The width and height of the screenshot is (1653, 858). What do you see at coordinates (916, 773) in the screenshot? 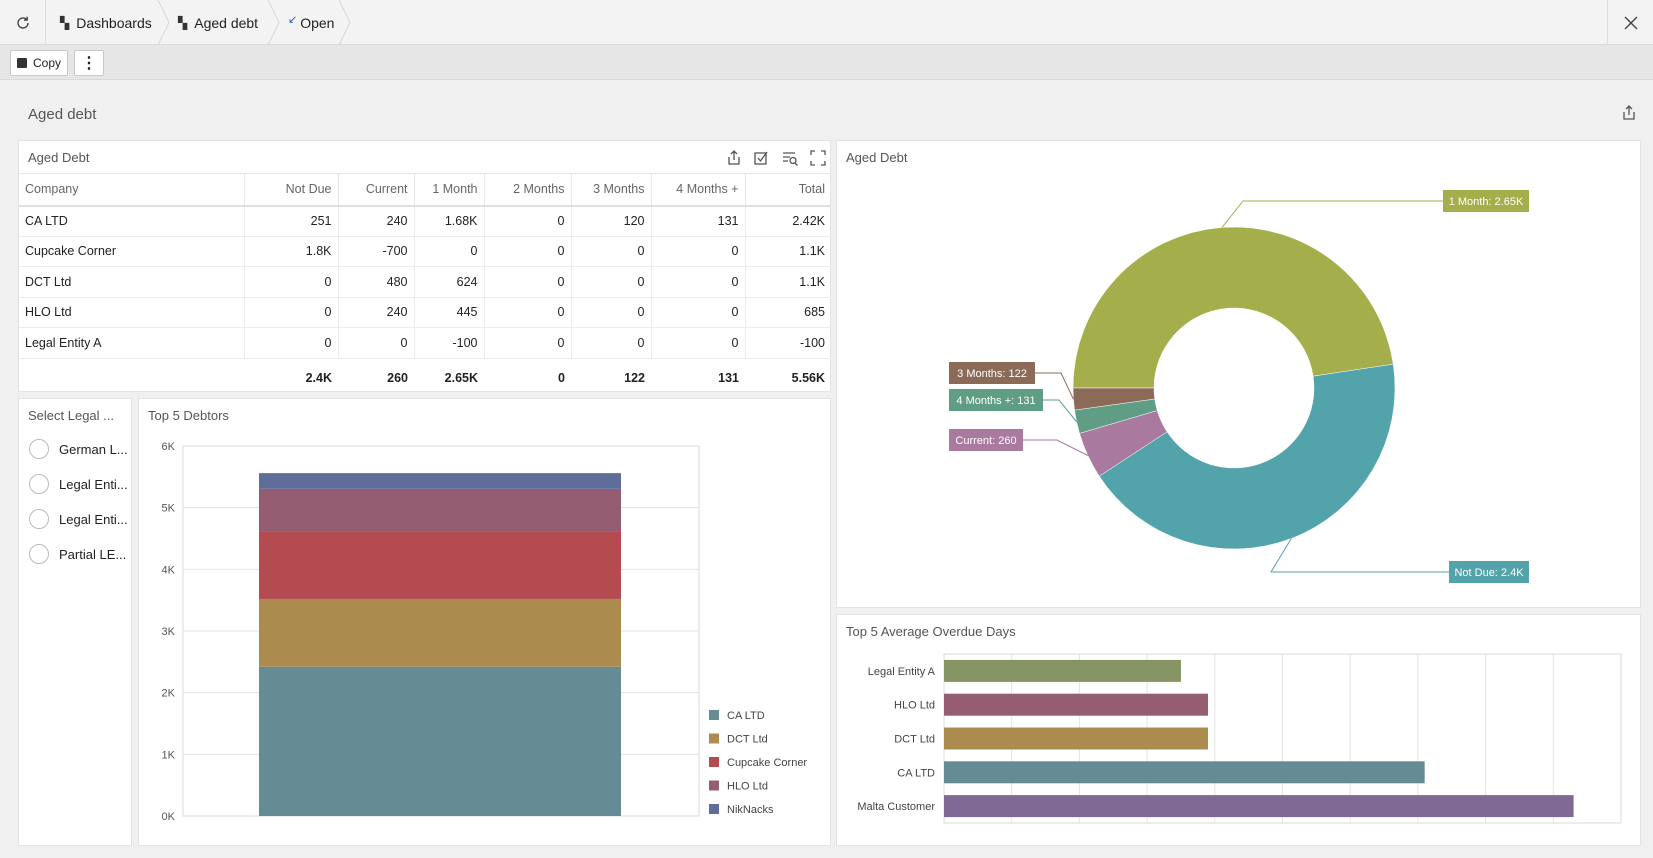
I see `category-label: CA LTD` at bounding box center [916, 773].